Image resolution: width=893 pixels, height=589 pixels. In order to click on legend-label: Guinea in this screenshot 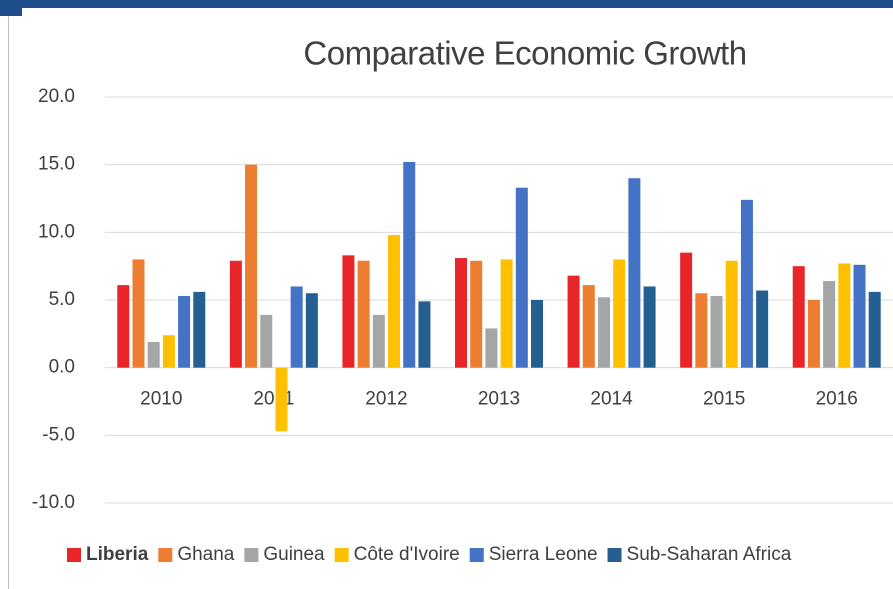, I will do `click(294, 554)`.